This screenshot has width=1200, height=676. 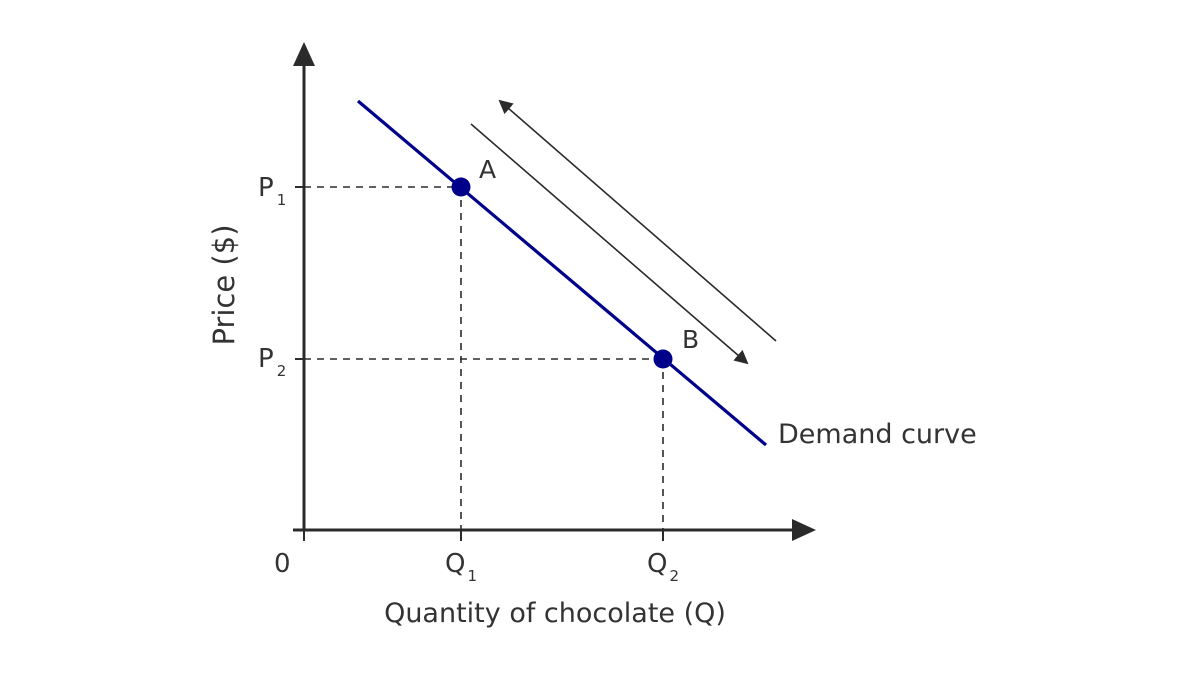 I want to click on y-tick-label-p1-base: P, so click(x=266, y=188).